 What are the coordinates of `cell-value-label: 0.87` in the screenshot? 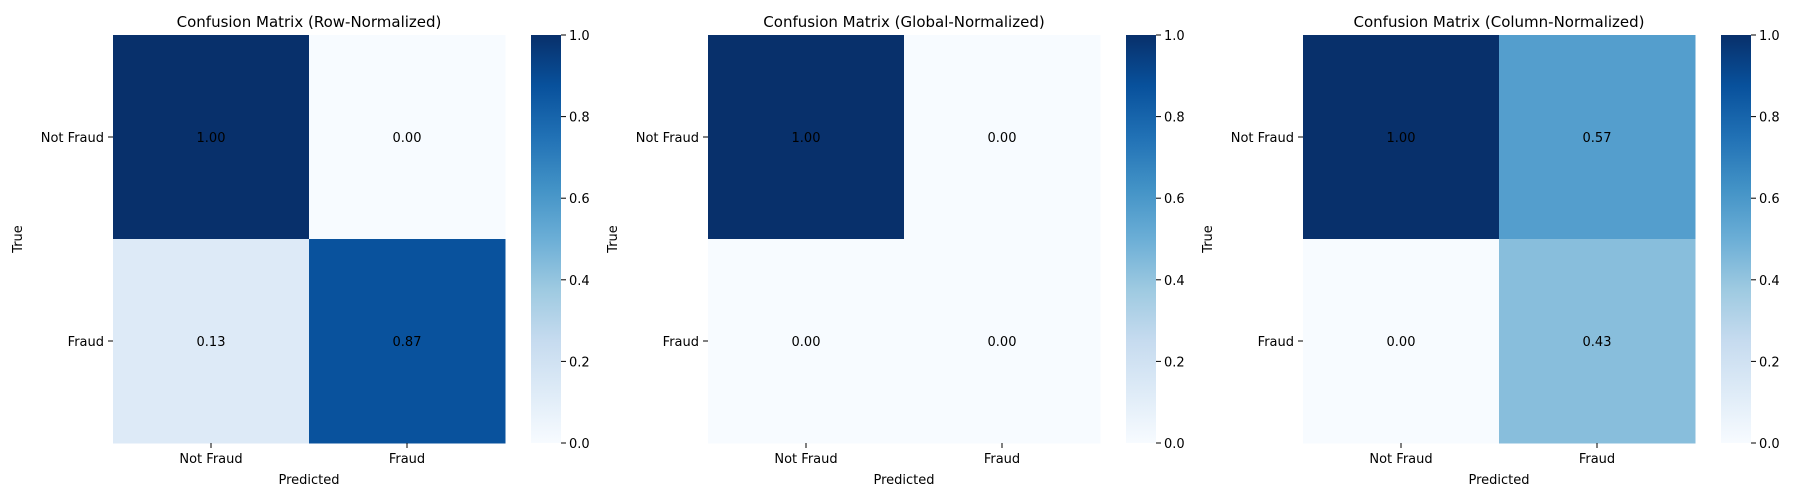 It's located at (407, 342).